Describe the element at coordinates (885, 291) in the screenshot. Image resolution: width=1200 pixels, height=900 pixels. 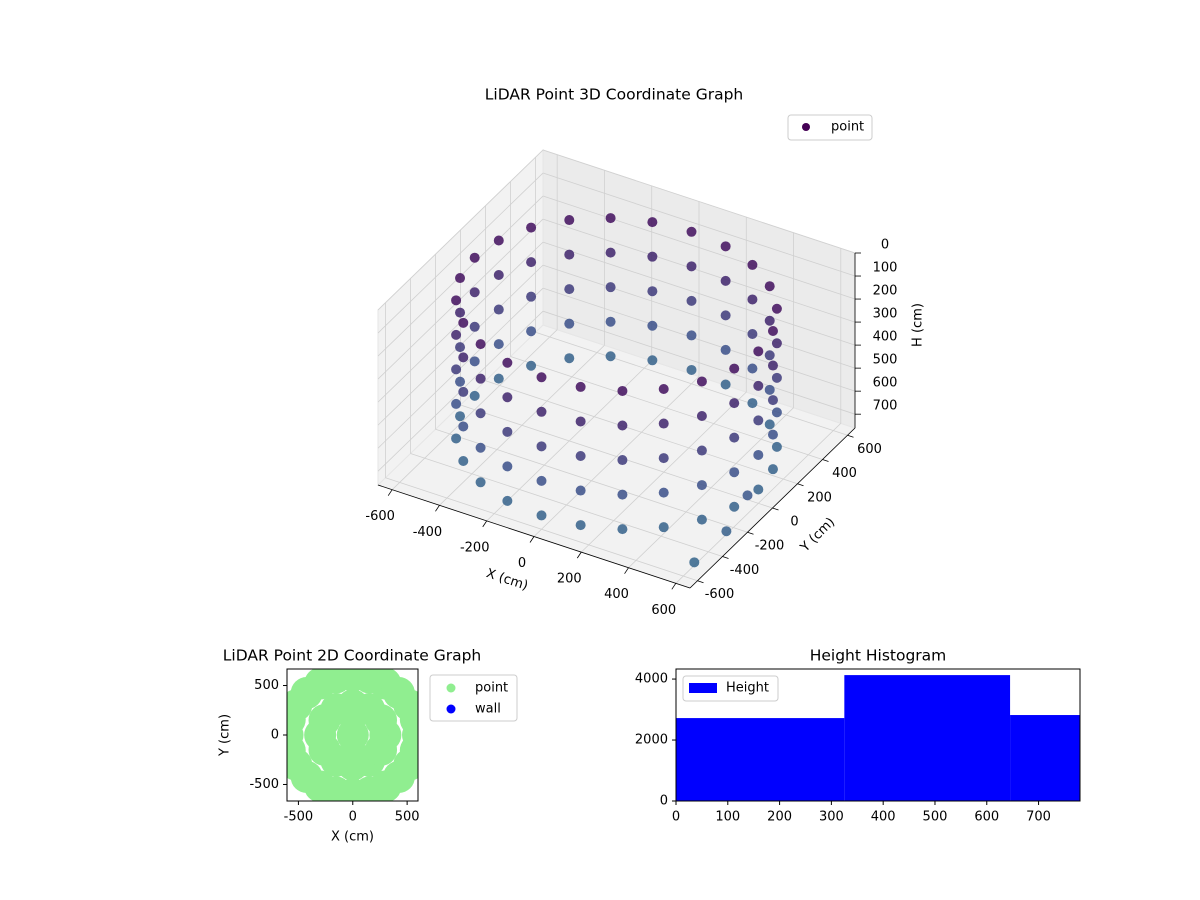
I see `z-tick-label: 200` at that location.